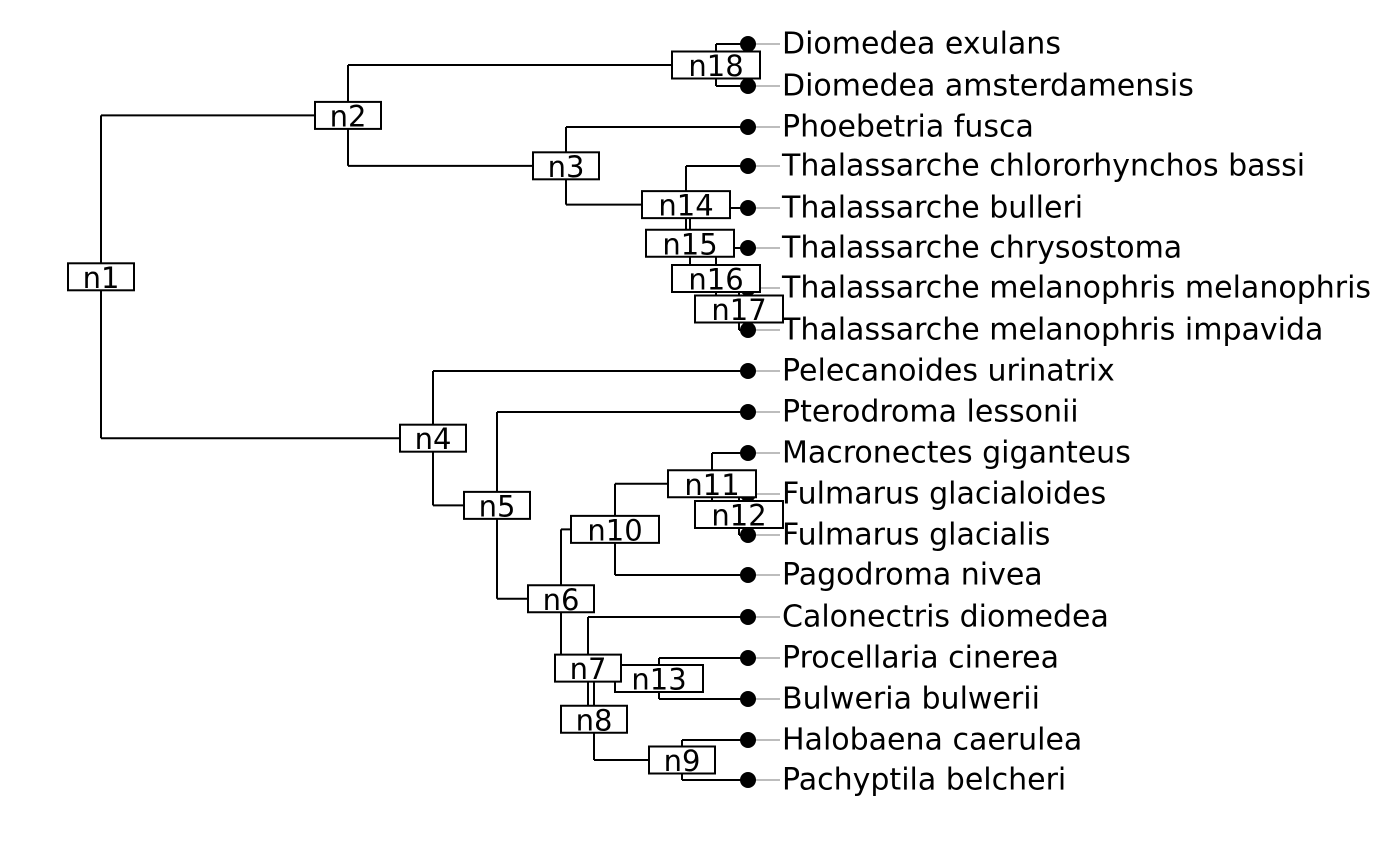  I want to click on node-box-n3, so click(566, 166).